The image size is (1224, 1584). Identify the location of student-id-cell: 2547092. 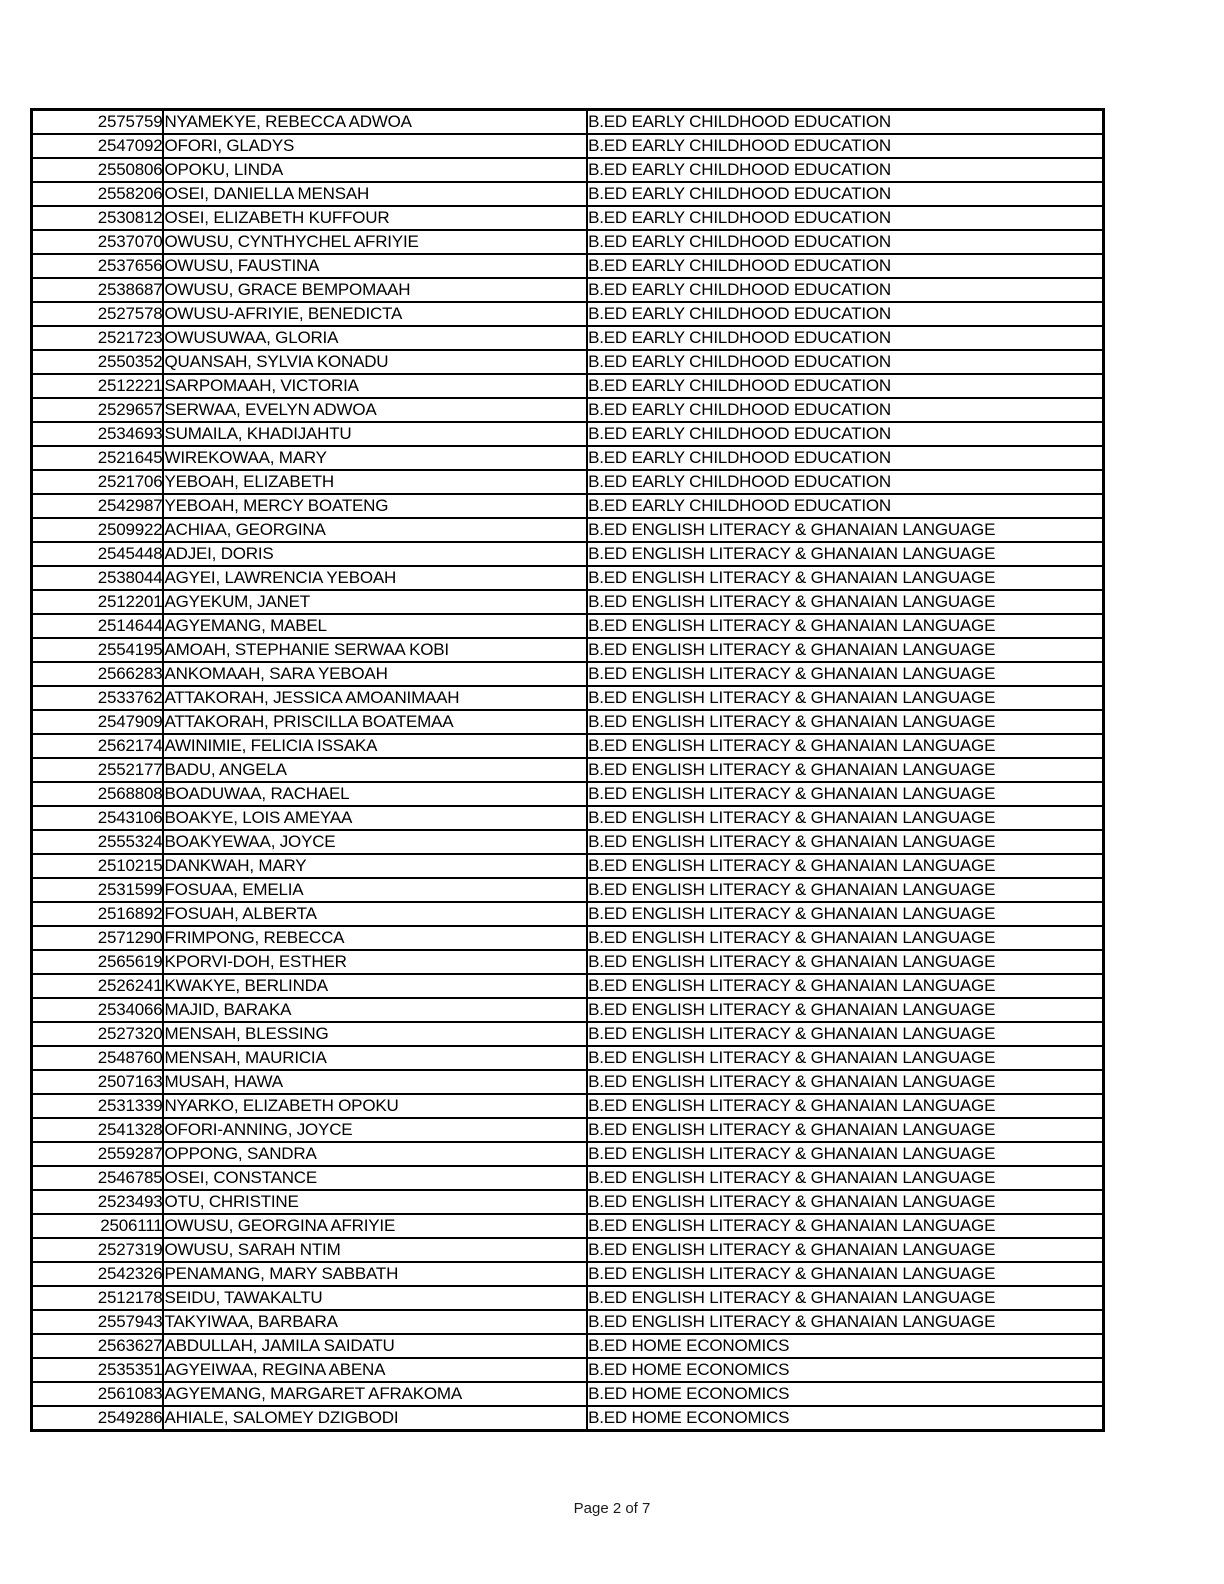
(97, 146).